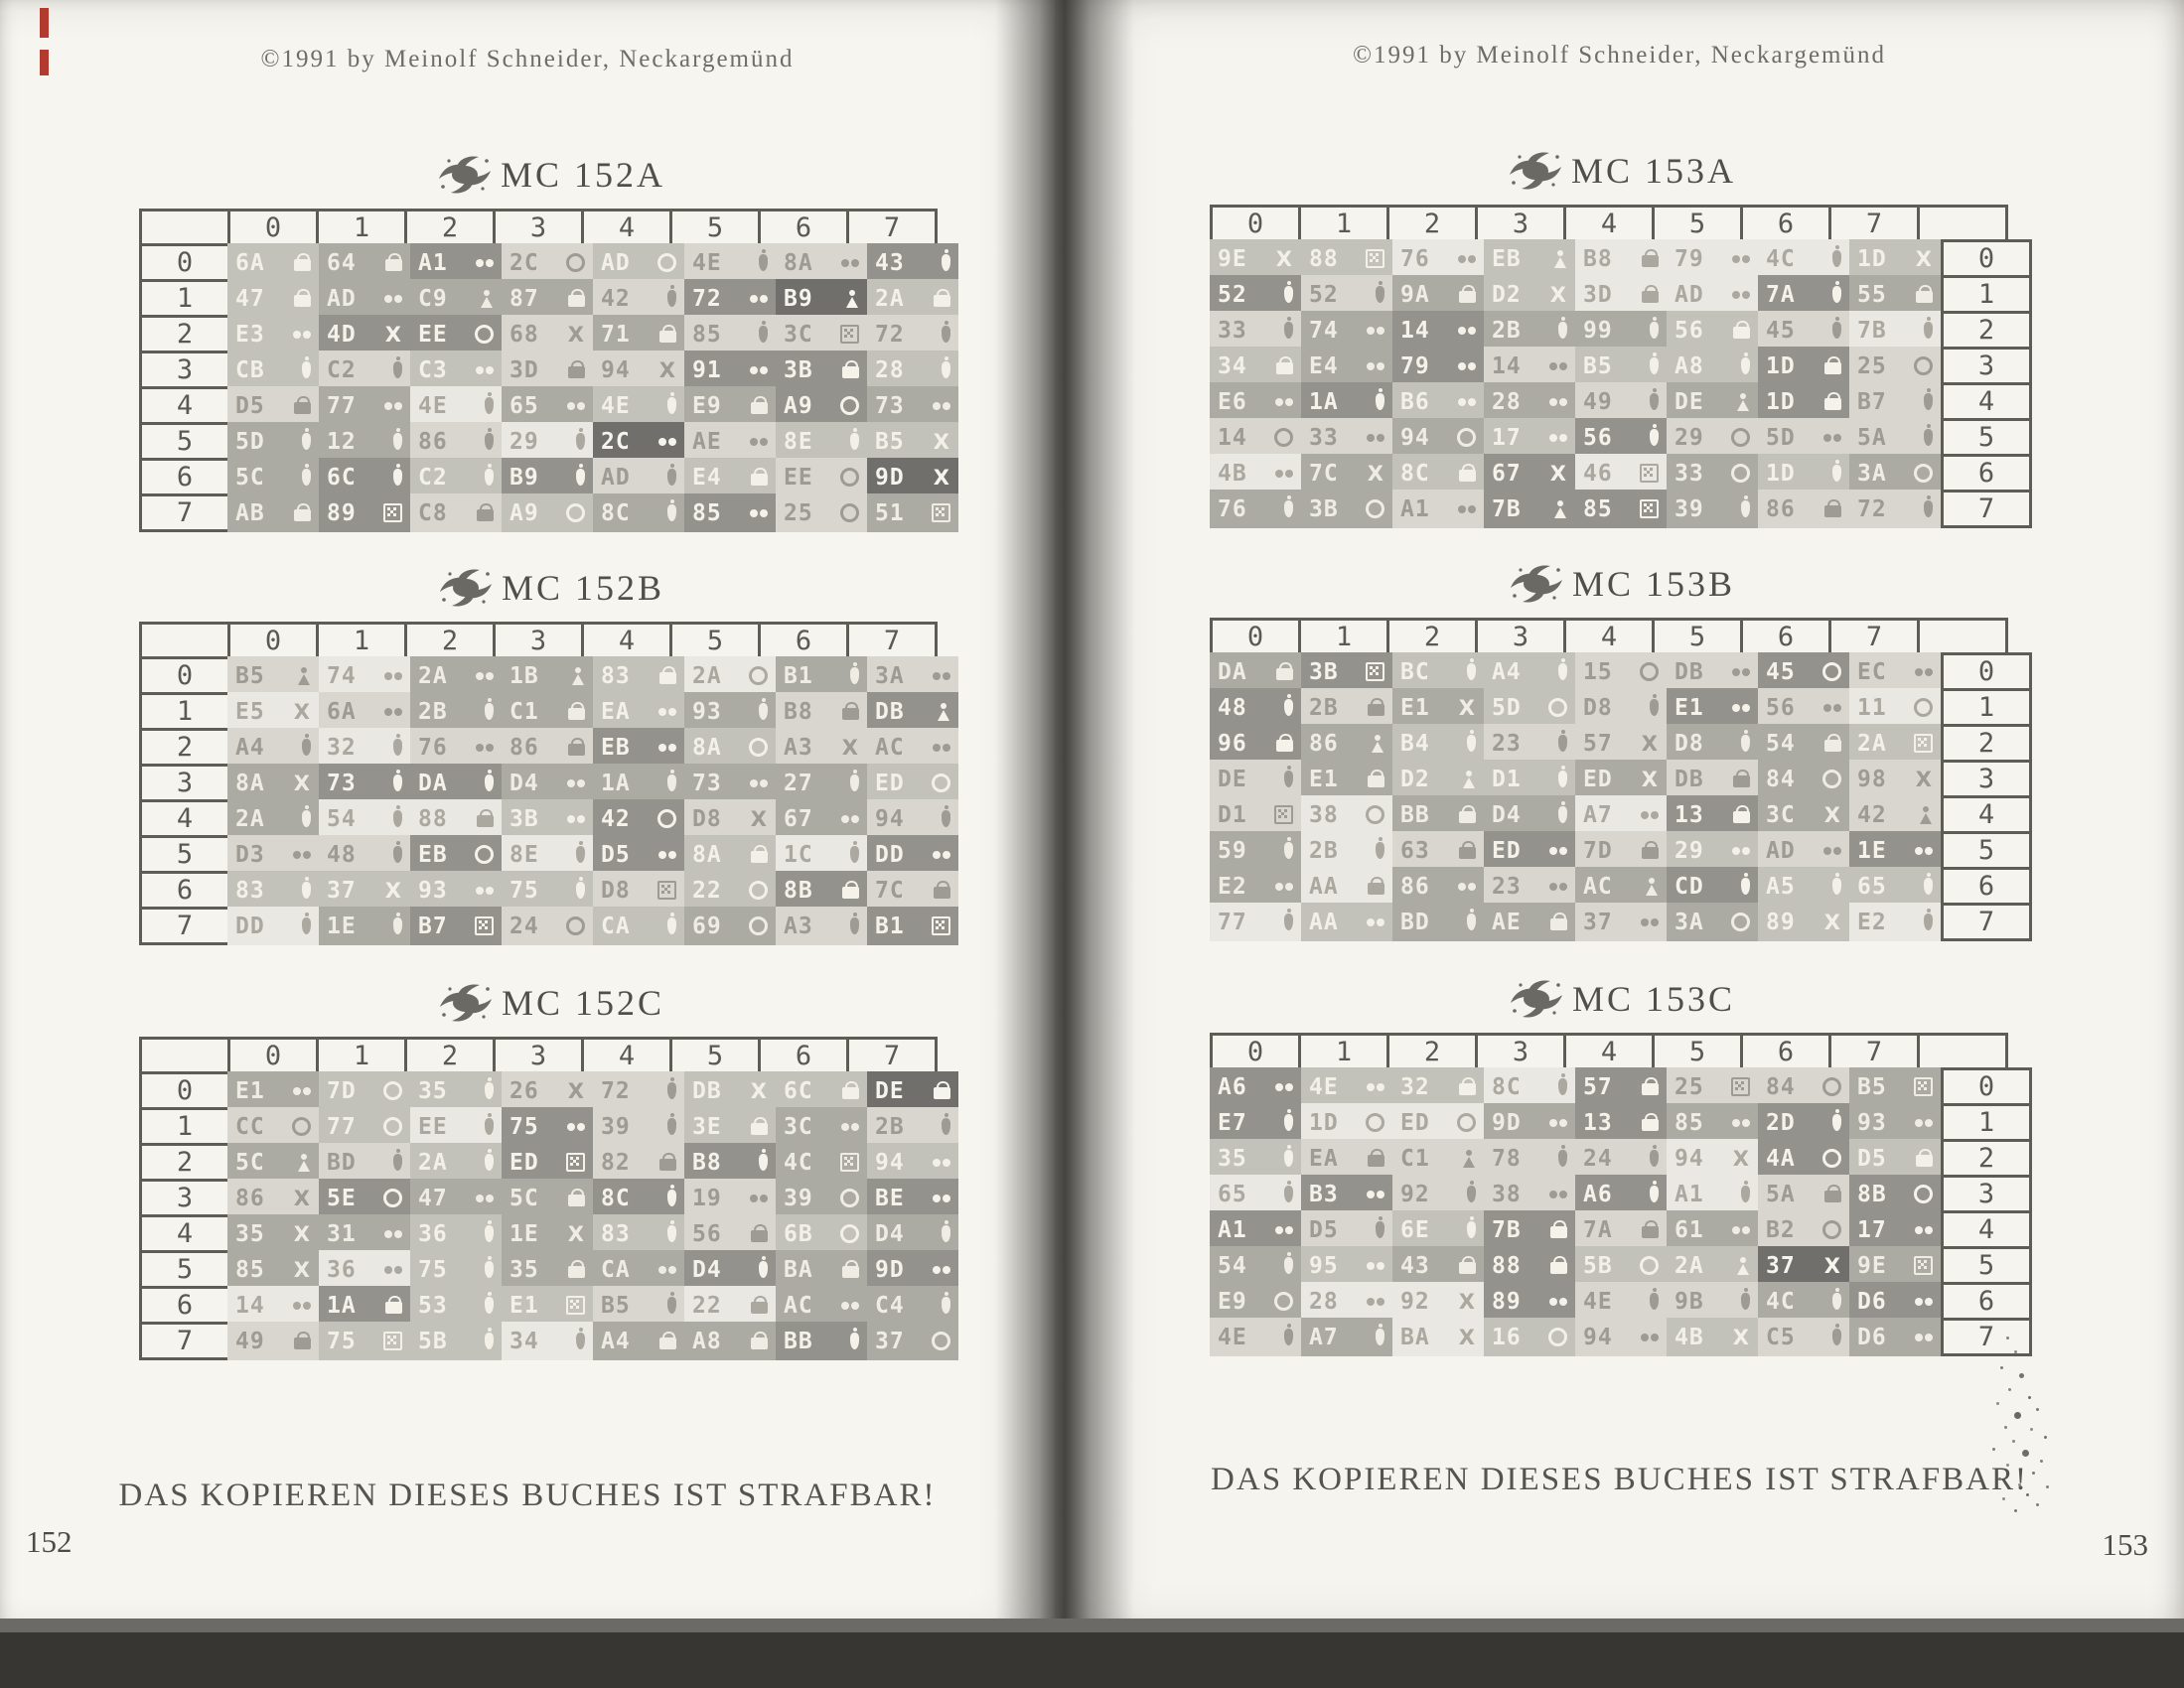 This screenshot has width=2184, height=1688. Describe the element at coordinates (1346, 1194) in the screenshot. I see `code-cell: B3` at that location.